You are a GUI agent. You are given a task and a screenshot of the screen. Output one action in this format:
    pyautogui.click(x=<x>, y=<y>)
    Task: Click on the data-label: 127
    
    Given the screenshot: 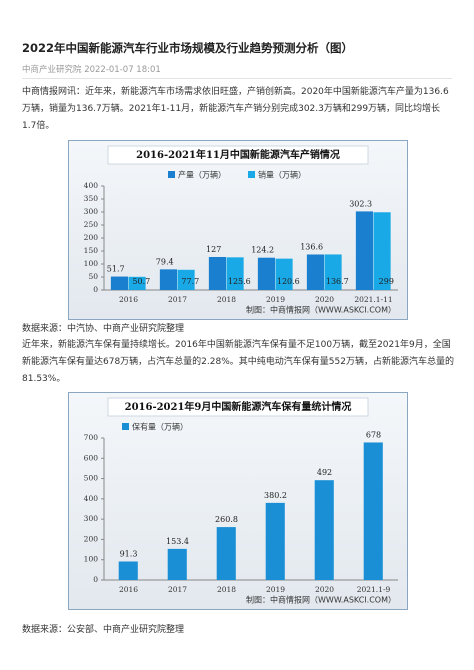 What is the action you would take?
    pyautogui.click(x=213, y=249)
    